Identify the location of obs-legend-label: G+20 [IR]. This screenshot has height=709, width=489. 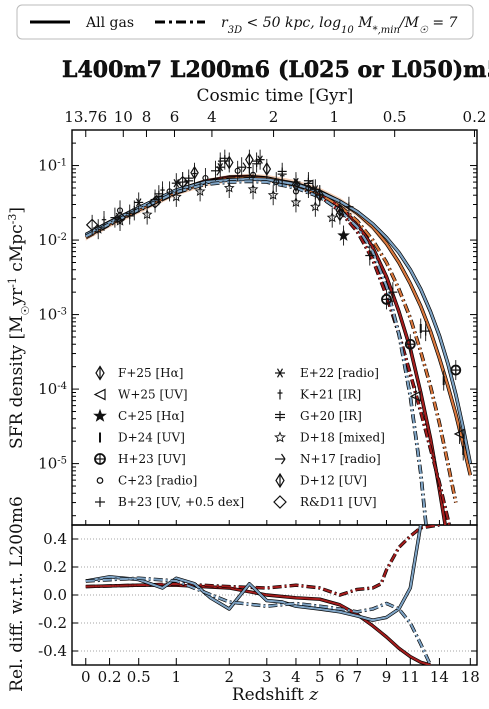
(331, 416).